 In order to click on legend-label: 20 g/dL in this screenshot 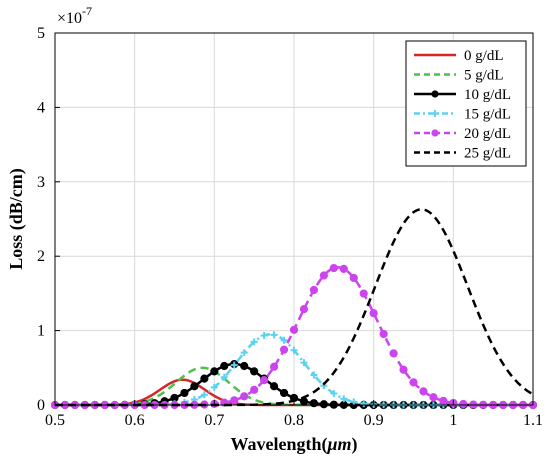, I will do `click(487, 134)`.